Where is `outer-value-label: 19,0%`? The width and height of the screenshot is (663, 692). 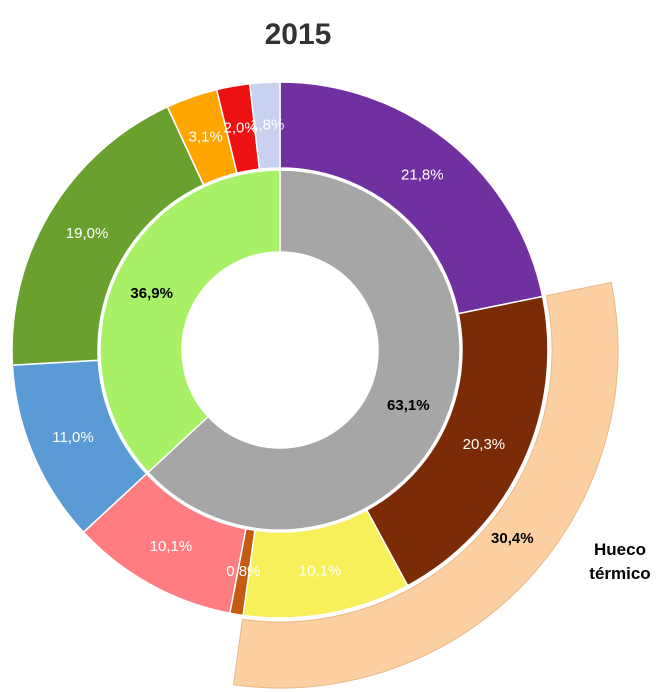 outer-value-label: 19,0% is located at coordinates (87, 233).